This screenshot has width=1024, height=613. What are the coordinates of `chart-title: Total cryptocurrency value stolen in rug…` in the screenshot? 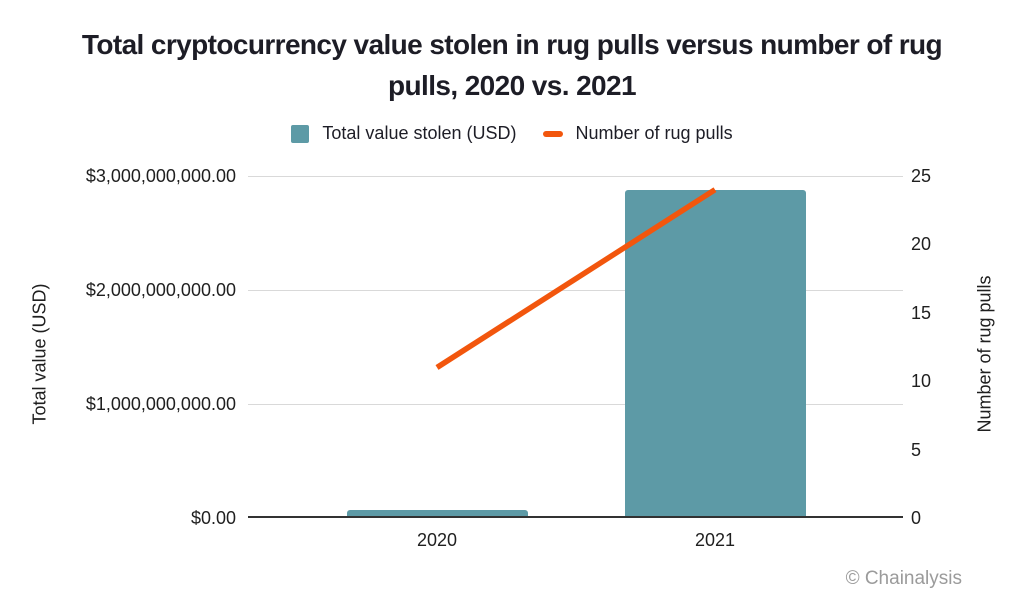 It's located at (512, 65).